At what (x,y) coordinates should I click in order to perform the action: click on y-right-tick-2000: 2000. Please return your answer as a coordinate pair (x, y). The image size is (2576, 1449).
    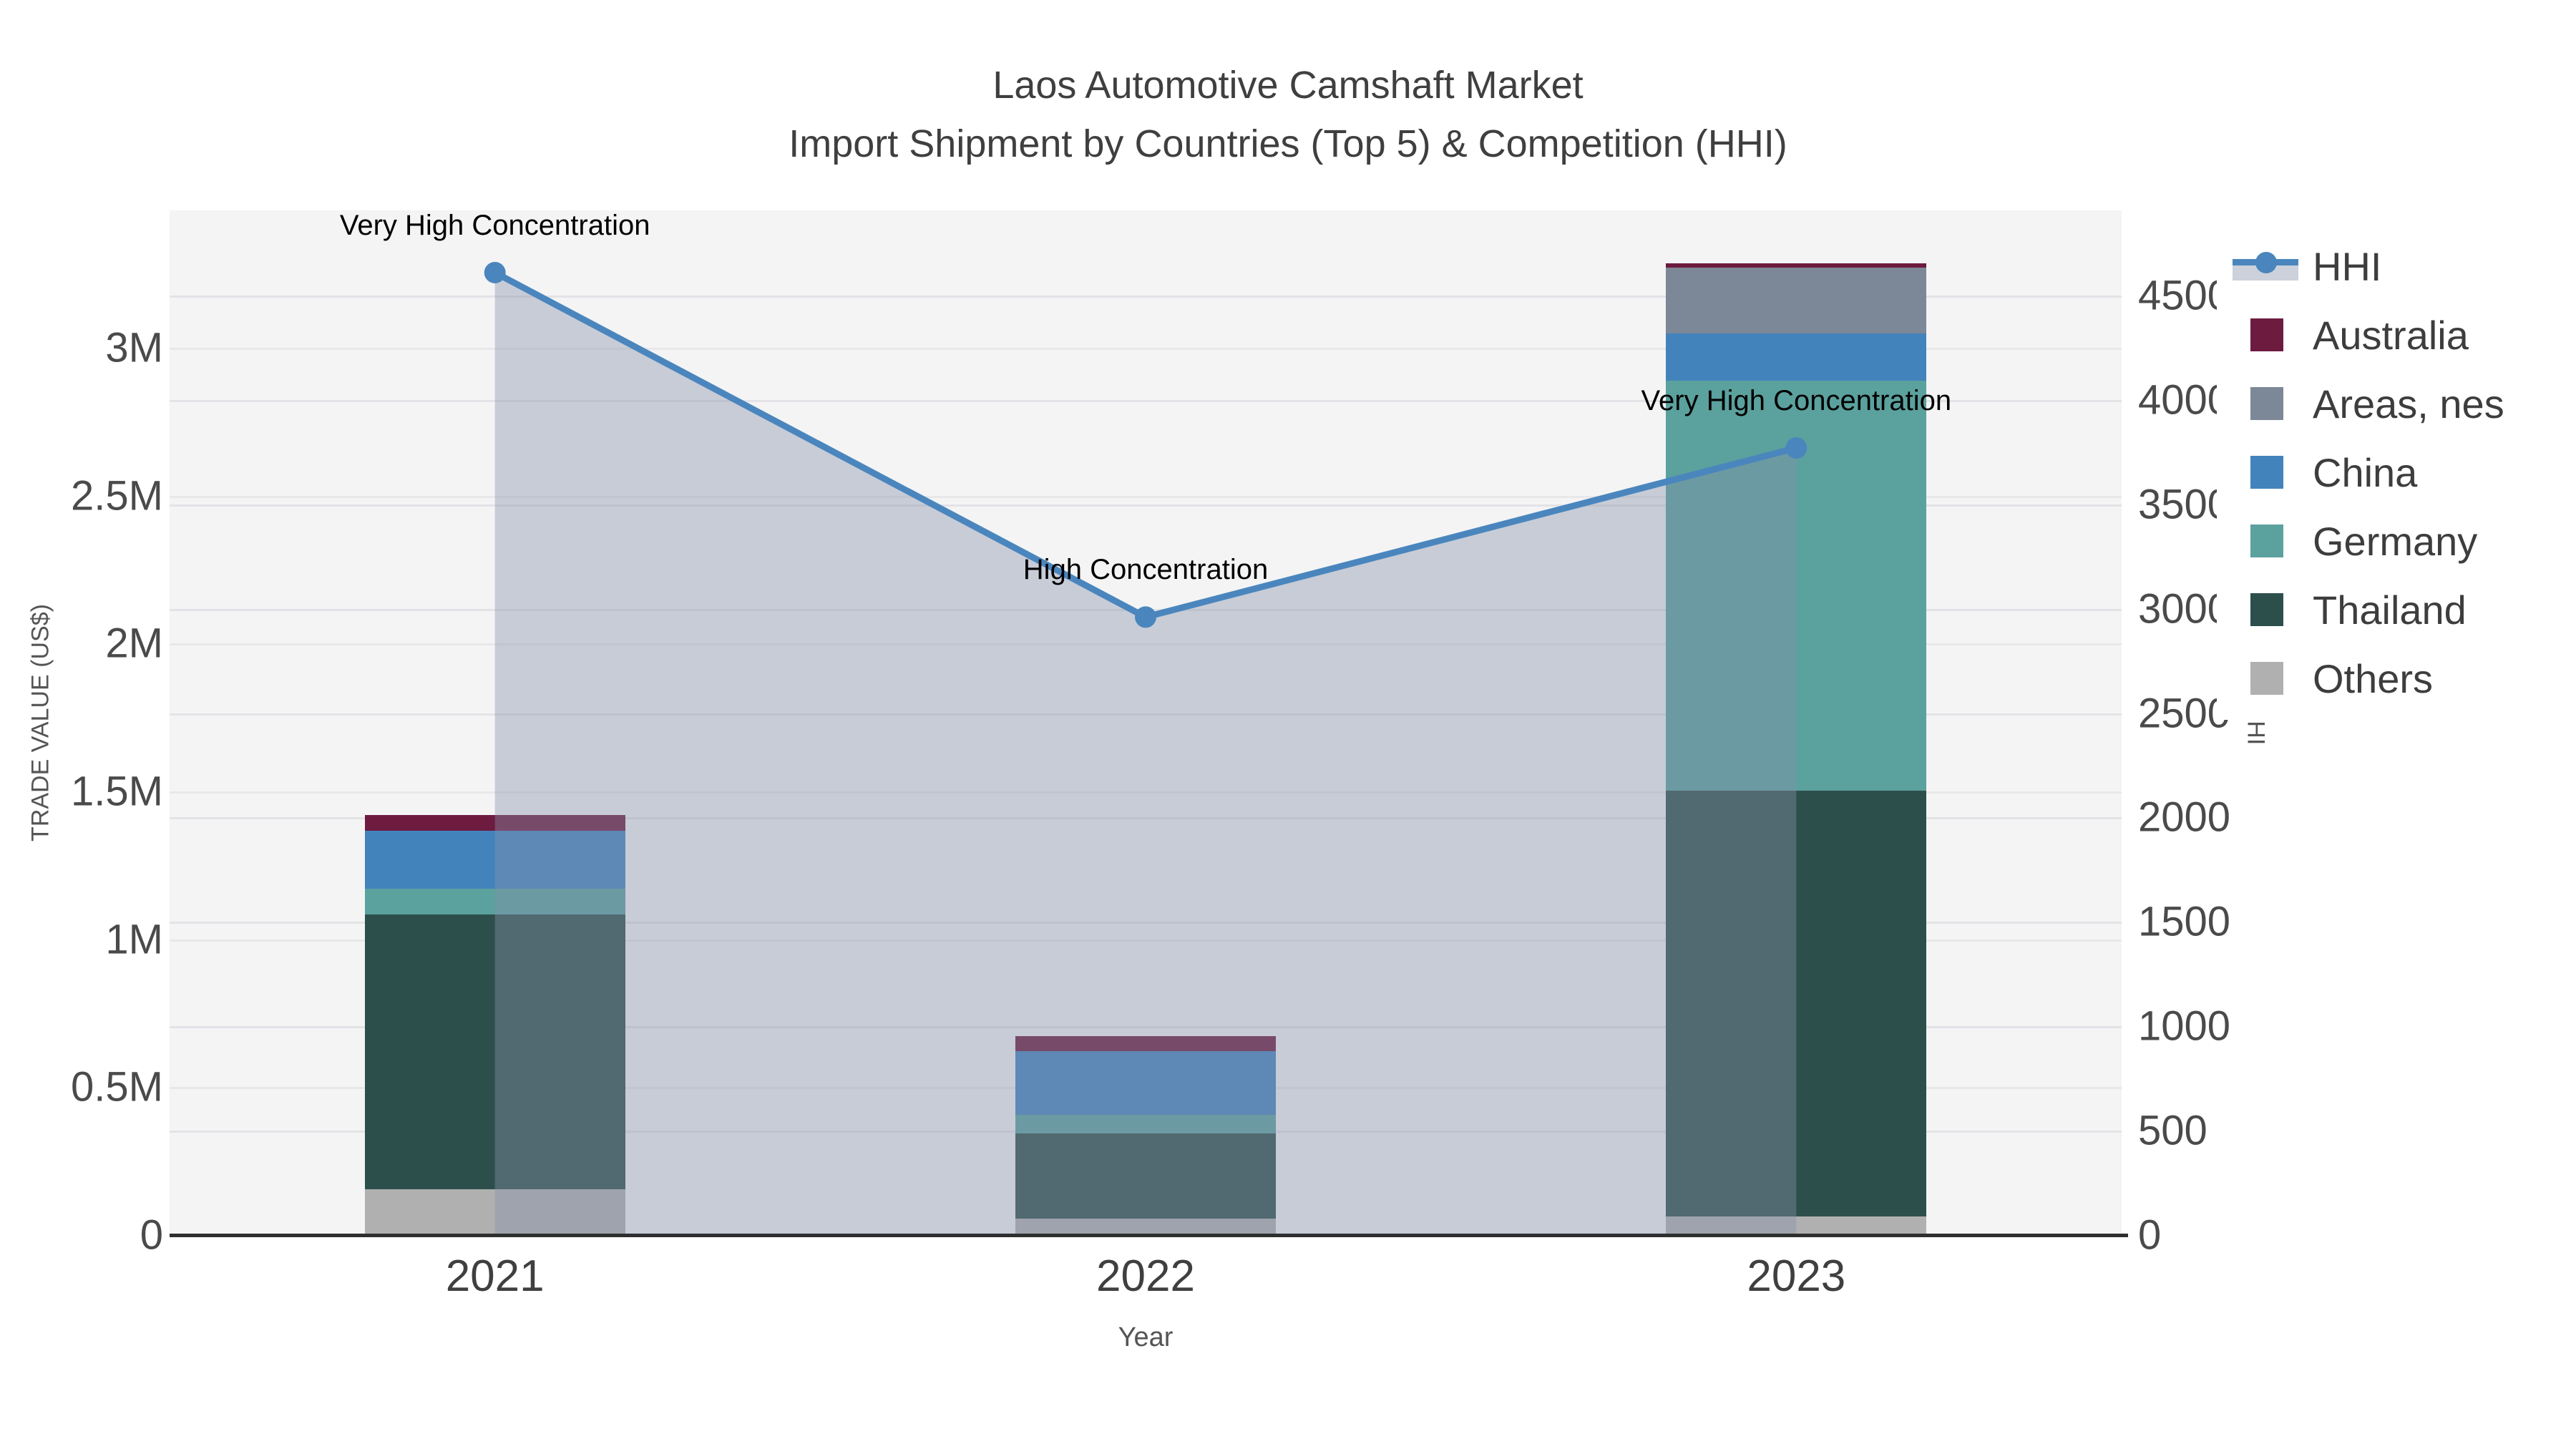
    Looking at the image, I should click on (2184, 817).